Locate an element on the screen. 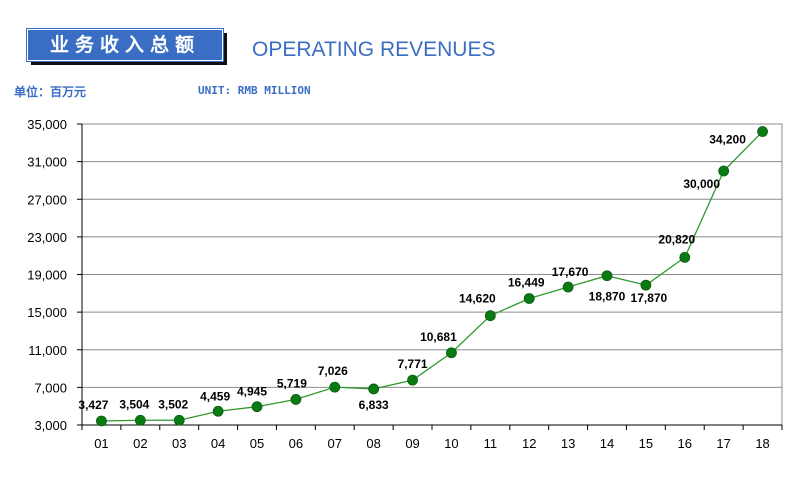 The width and height of the screenshot is (800, 490). data-label: 16,449 is located at coordinates (526, 282).